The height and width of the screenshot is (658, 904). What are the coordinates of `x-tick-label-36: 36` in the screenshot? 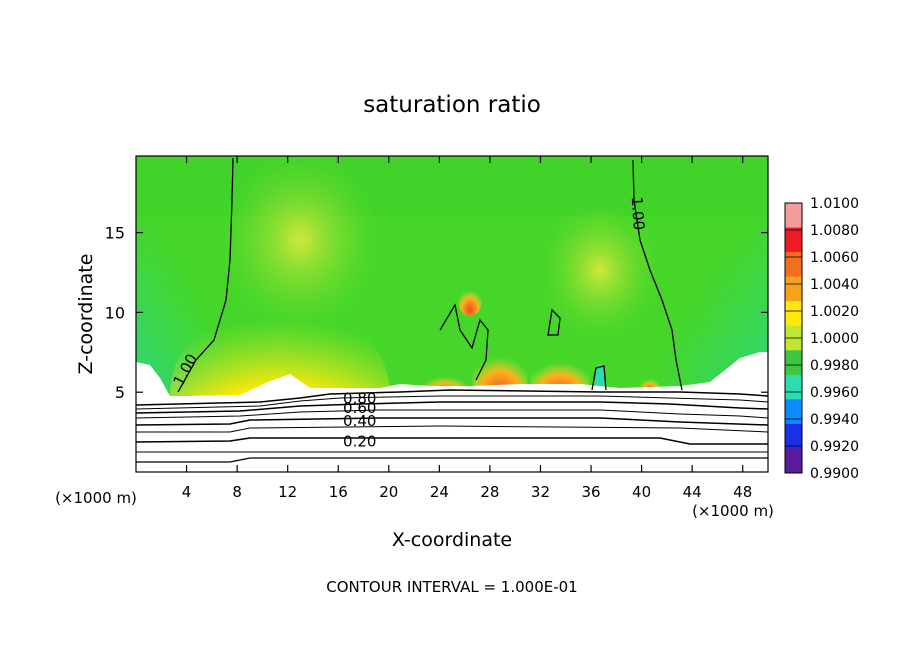 It's located at (590, 492).